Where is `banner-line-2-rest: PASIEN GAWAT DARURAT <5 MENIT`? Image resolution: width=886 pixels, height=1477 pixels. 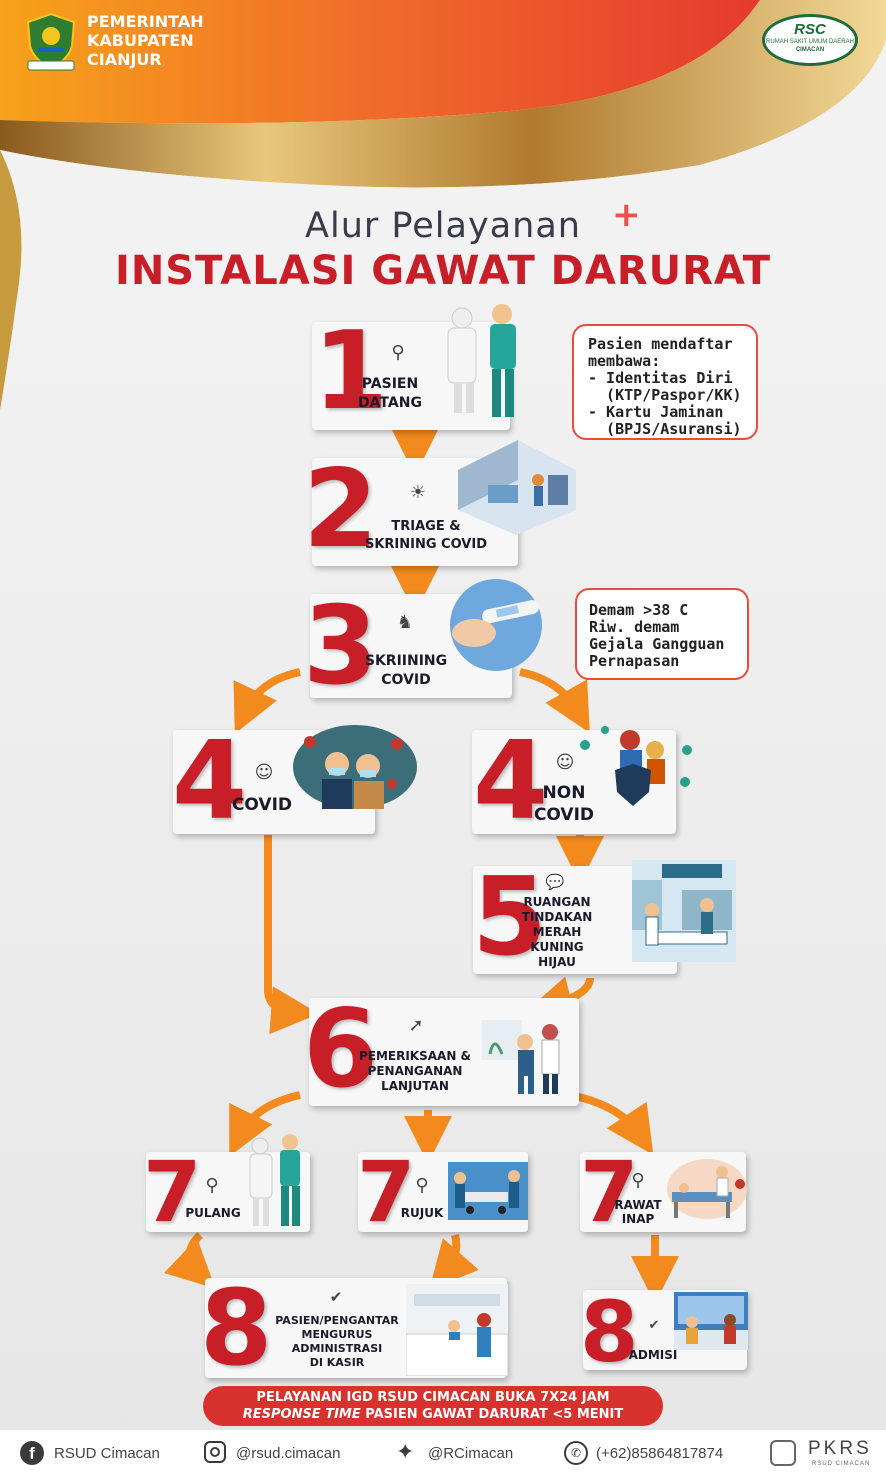
banner-line-2-rest: PASIEN GAWAT DARURAT <5 MENIT is located at coordinates (492, 1414).